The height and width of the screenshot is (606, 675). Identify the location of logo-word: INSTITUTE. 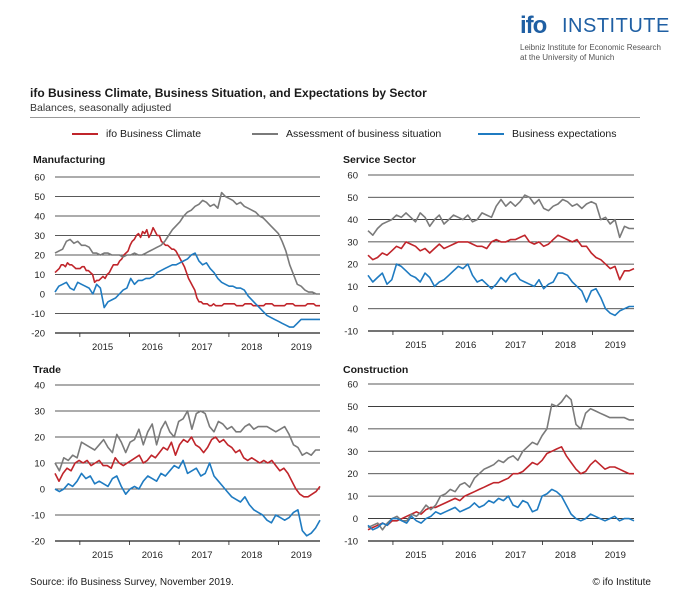
(616, 26).